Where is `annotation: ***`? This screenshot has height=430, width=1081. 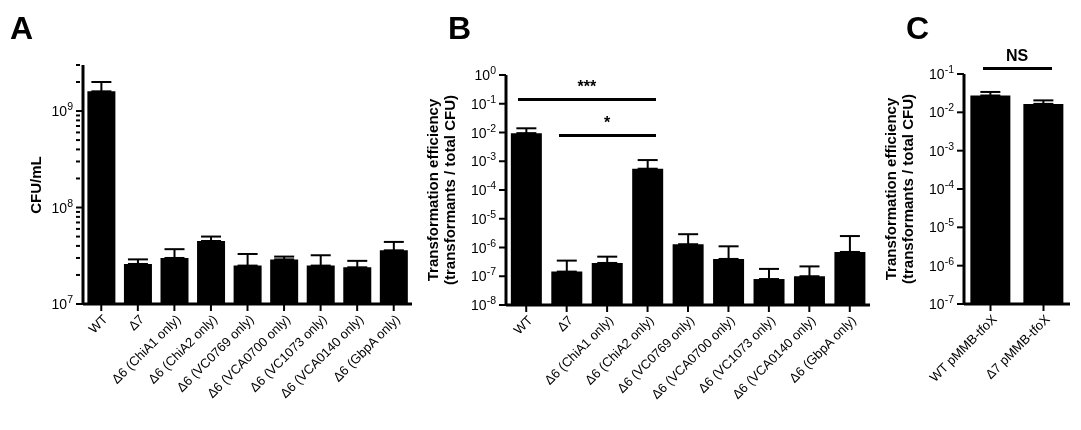 annotation: *** is located at coordinates (587, 87).